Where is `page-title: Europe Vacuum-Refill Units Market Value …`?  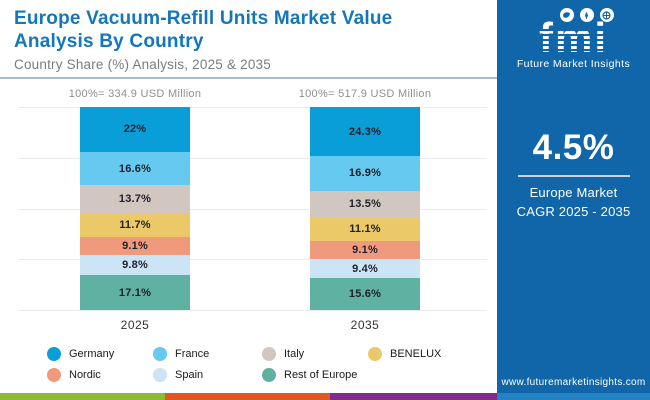
page-title: Europe Vacuum-Refill Units Market Value … is located at coordinates (203, 30).